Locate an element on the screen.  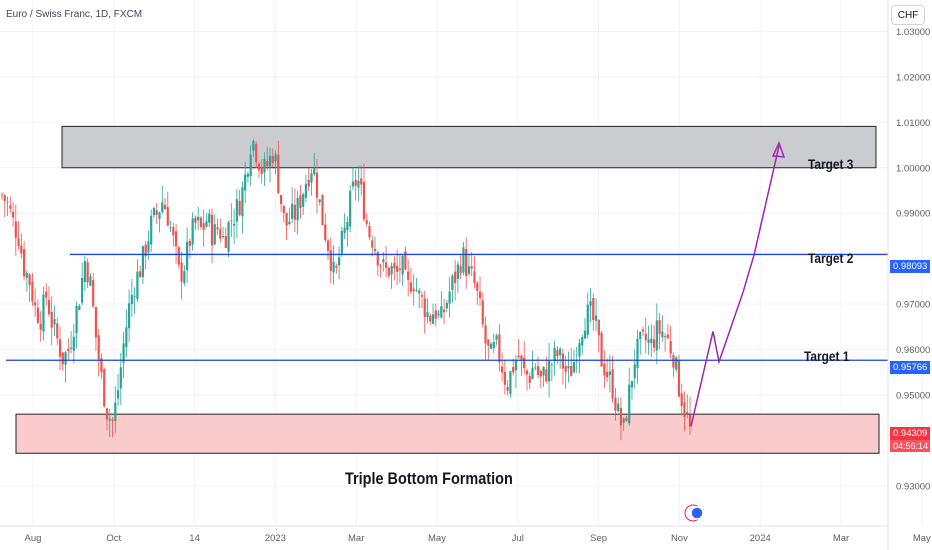
currency-button: CHF is located at coordinates (908, 15).